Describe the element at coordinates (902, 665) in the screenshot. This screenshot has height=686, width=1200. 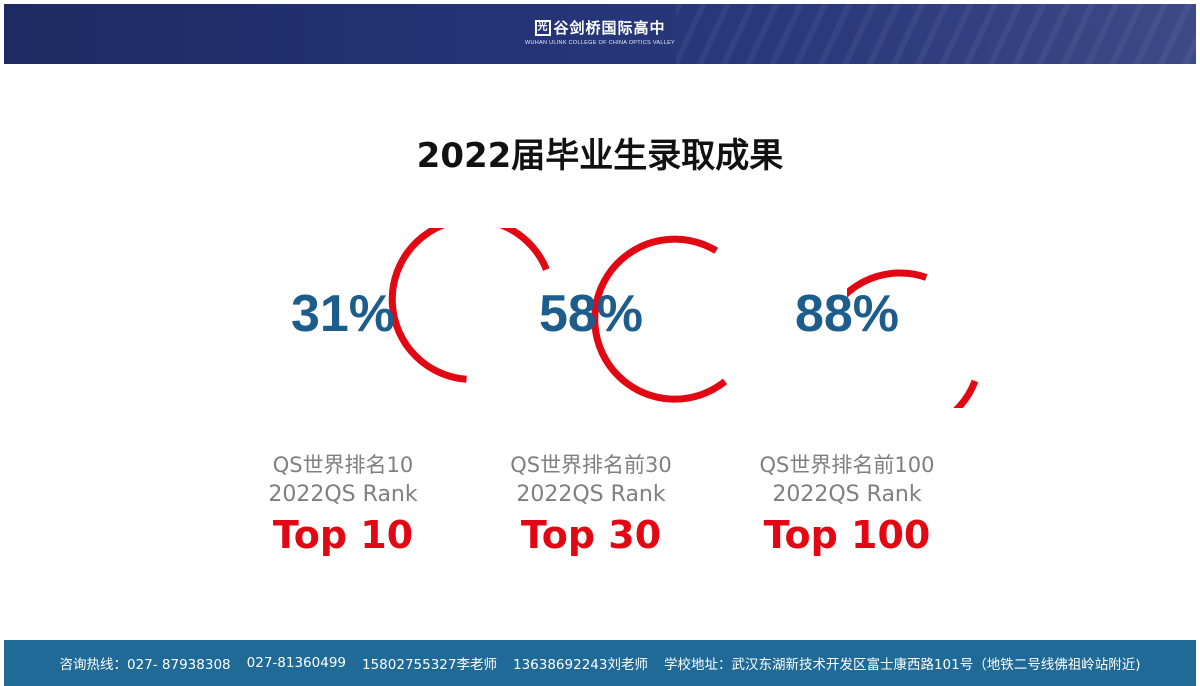
I see `footer-address: 学校地址：武汉东湖新技术开发区富士康西路101号（地铁二号线佛祖岭站附近)` at that location.